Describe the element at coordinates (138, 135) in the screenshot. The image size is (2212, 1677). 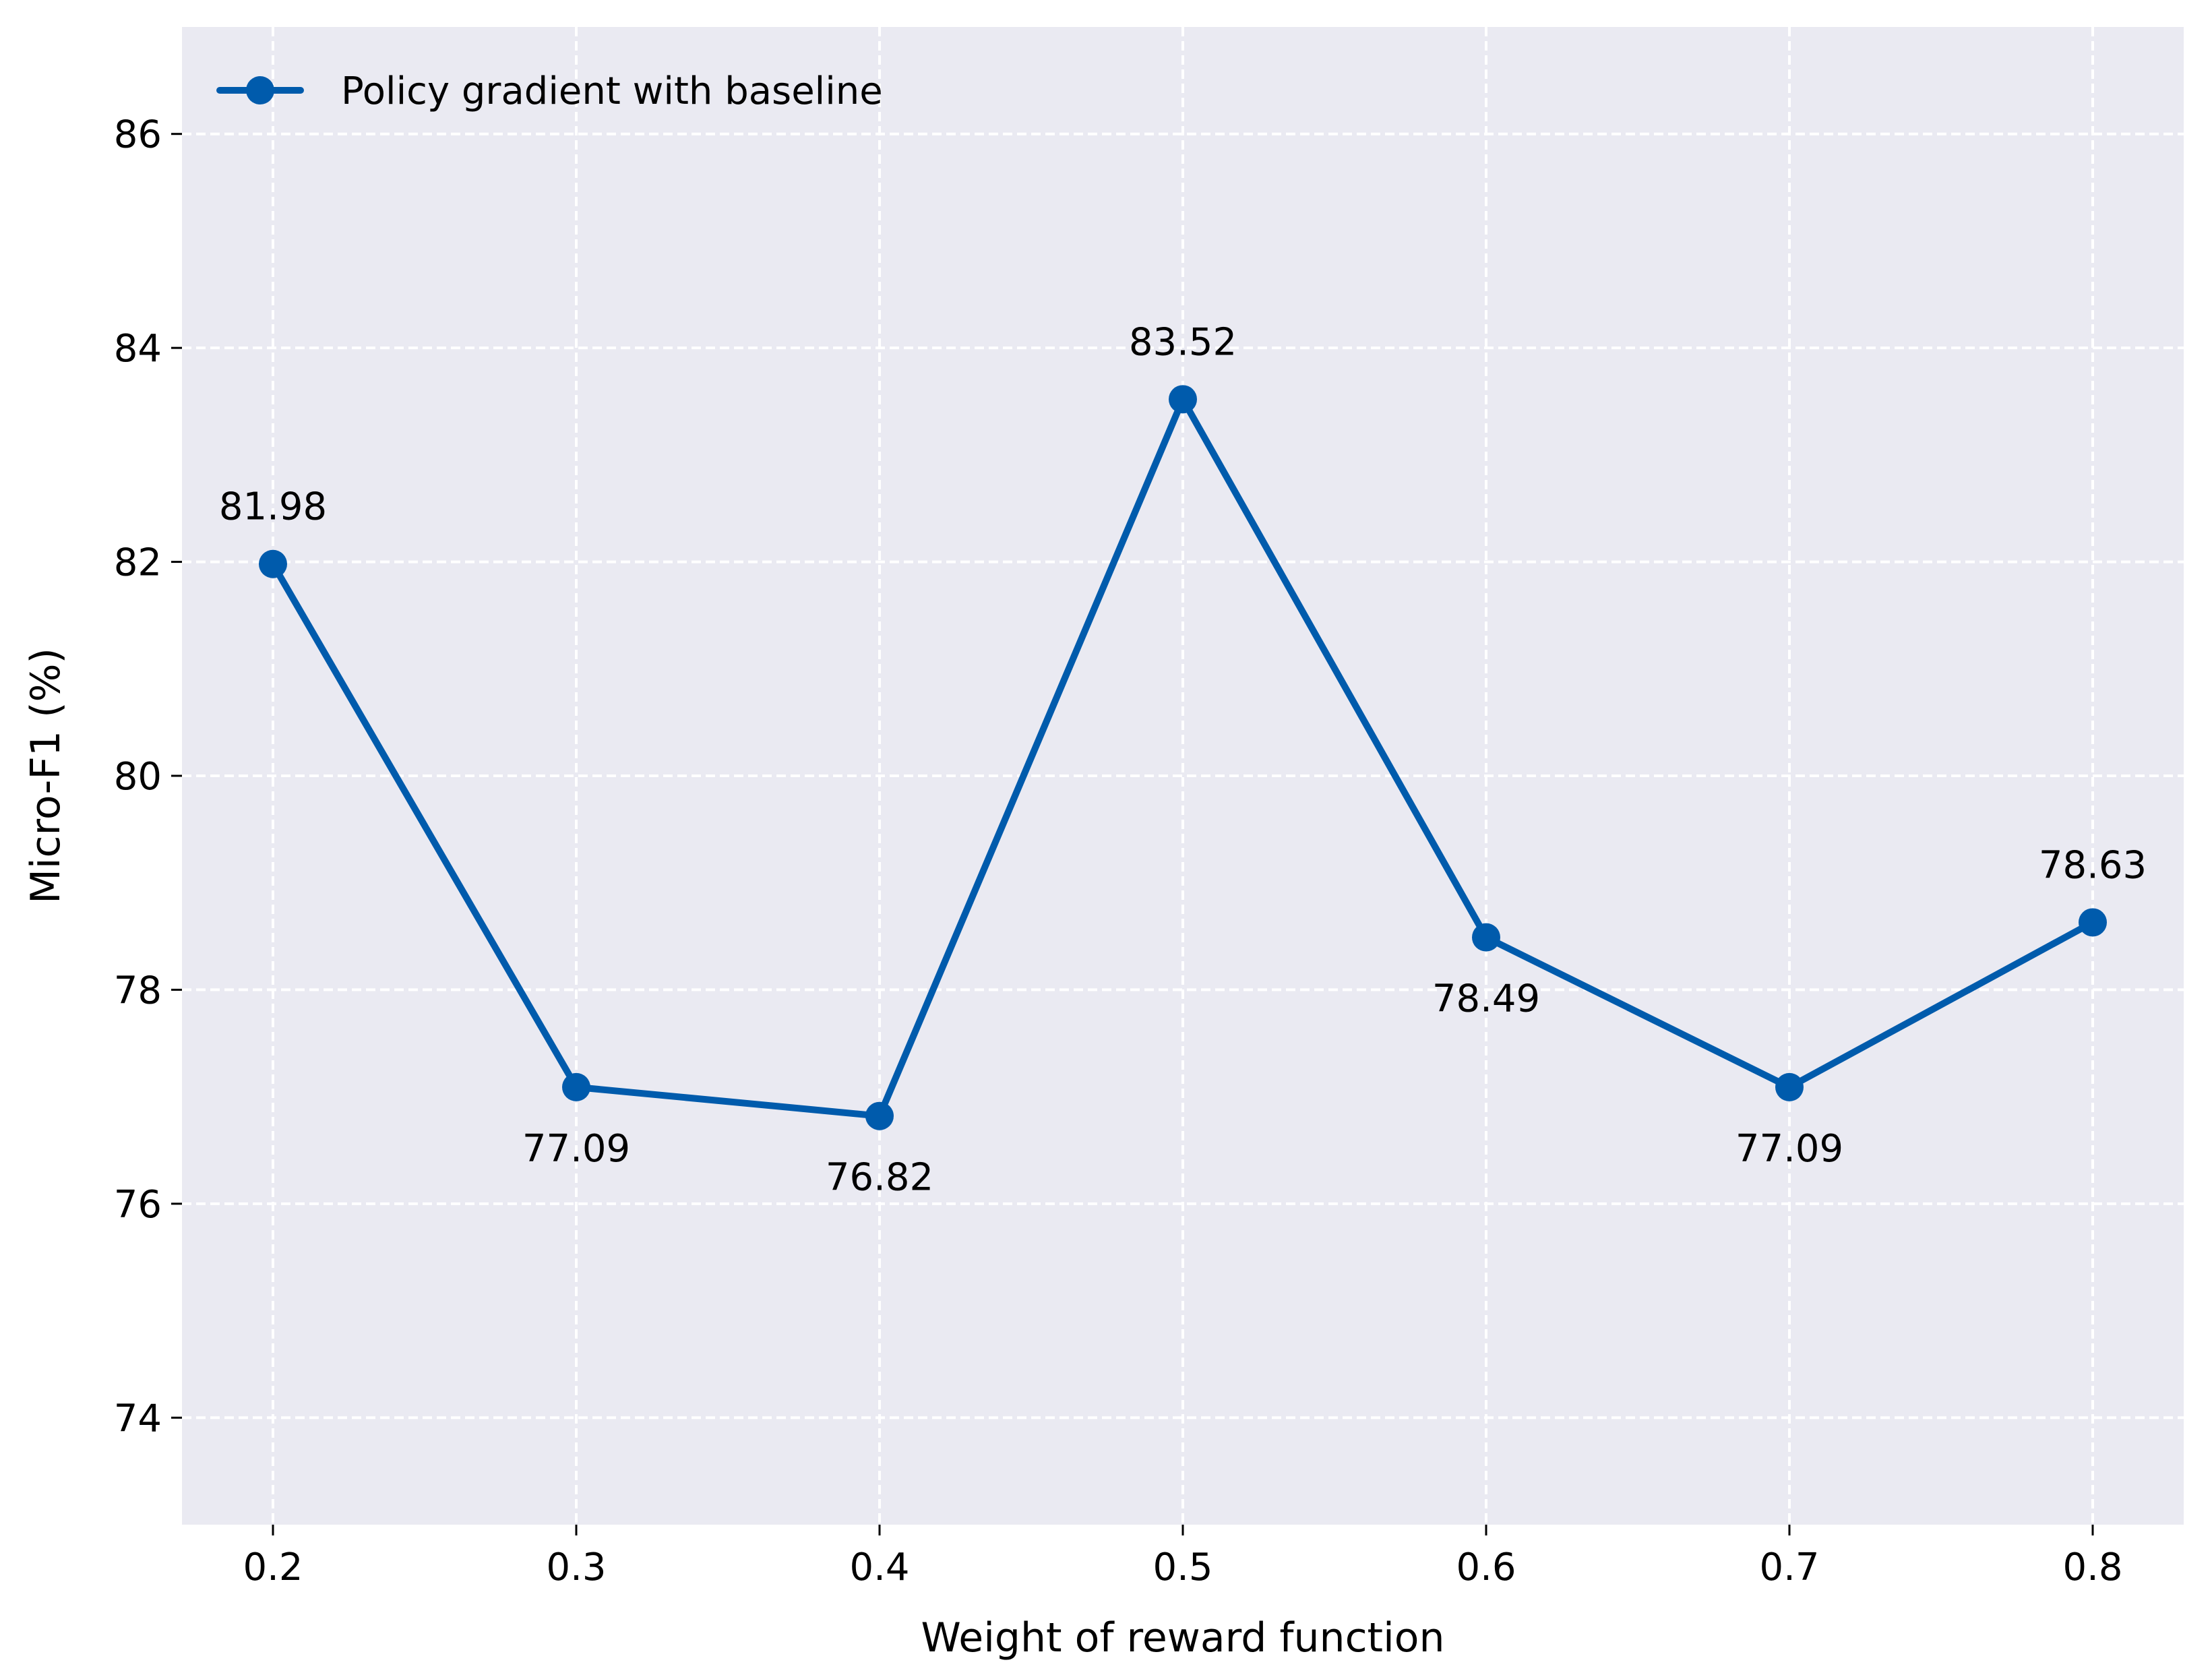
I see `y-tick-label: 86` at that location.